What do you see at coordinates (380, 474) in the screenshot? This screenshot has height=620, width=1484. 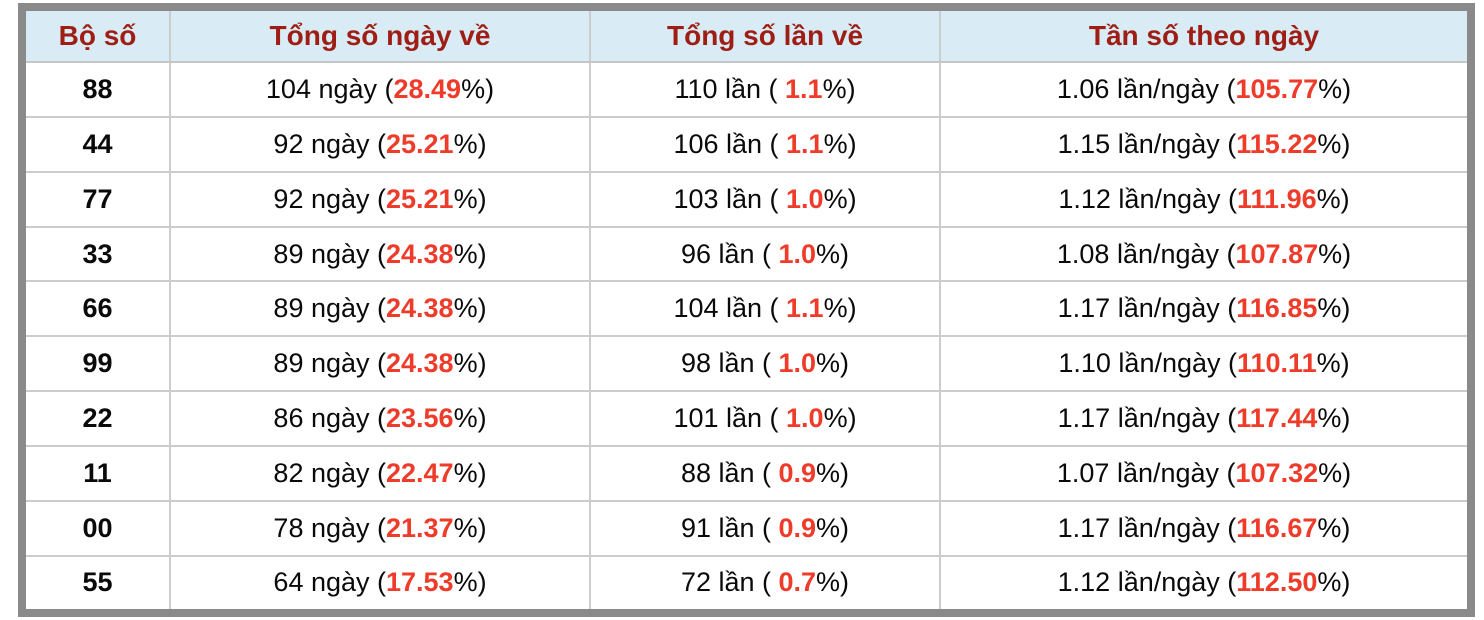 I see `days-cell: 82 ngày (22.47%)` at bounding box center [380, 474].